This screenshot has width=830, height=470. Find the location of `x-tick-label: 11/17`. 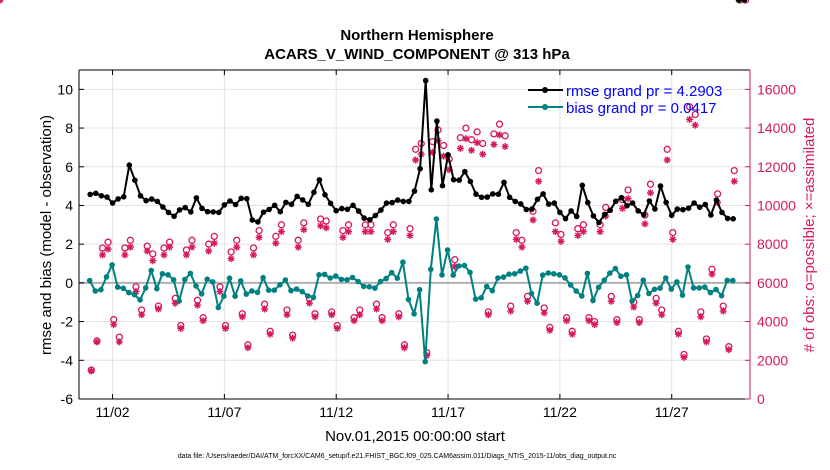

x-tick-label: 11/17 is located at coordinates (448, 412).